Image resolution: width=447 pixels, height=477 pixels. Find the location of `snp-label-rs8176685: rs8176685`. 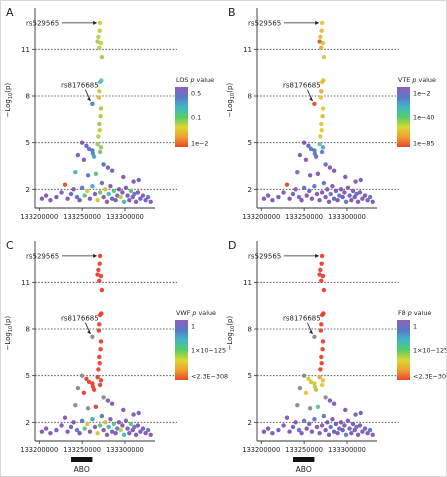

snp-label-rs8176685: rs8176685 is located at coordinates (302, 86).